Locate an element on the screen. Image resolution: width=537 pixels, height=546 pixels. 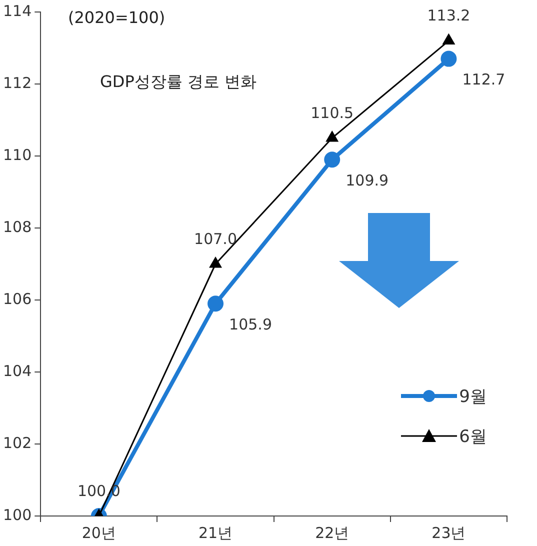
x-tick-label: 20년 is located at coordinates (99, 533).